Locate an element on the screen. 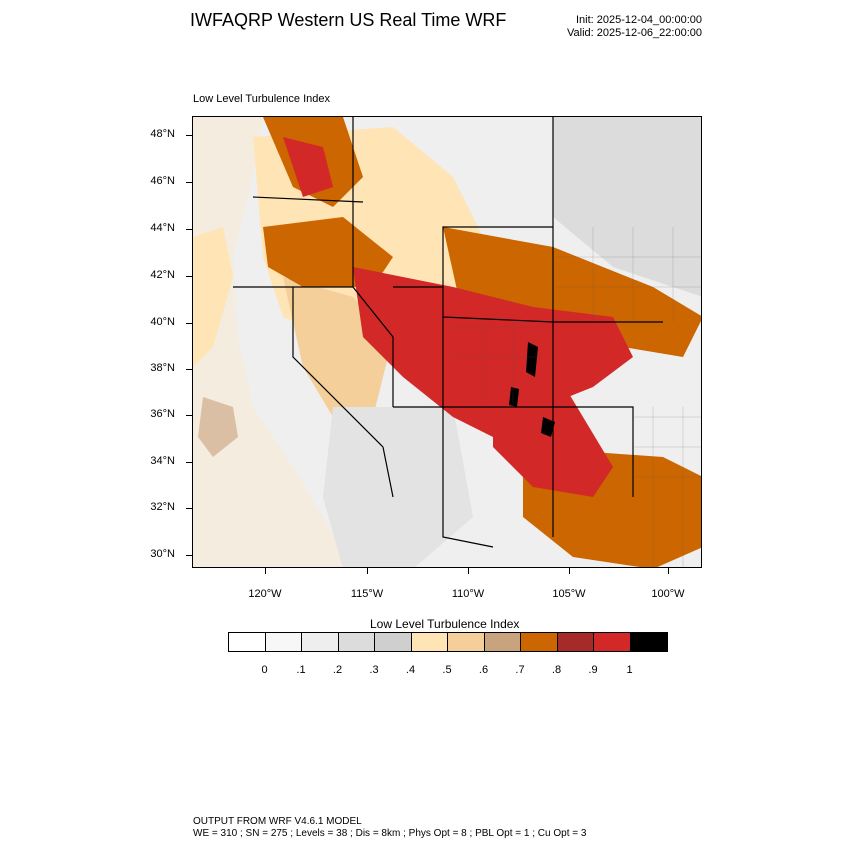 This screenshot has width=850, height=850. ocean-light-turbulence is located at coordinates (213, 297).